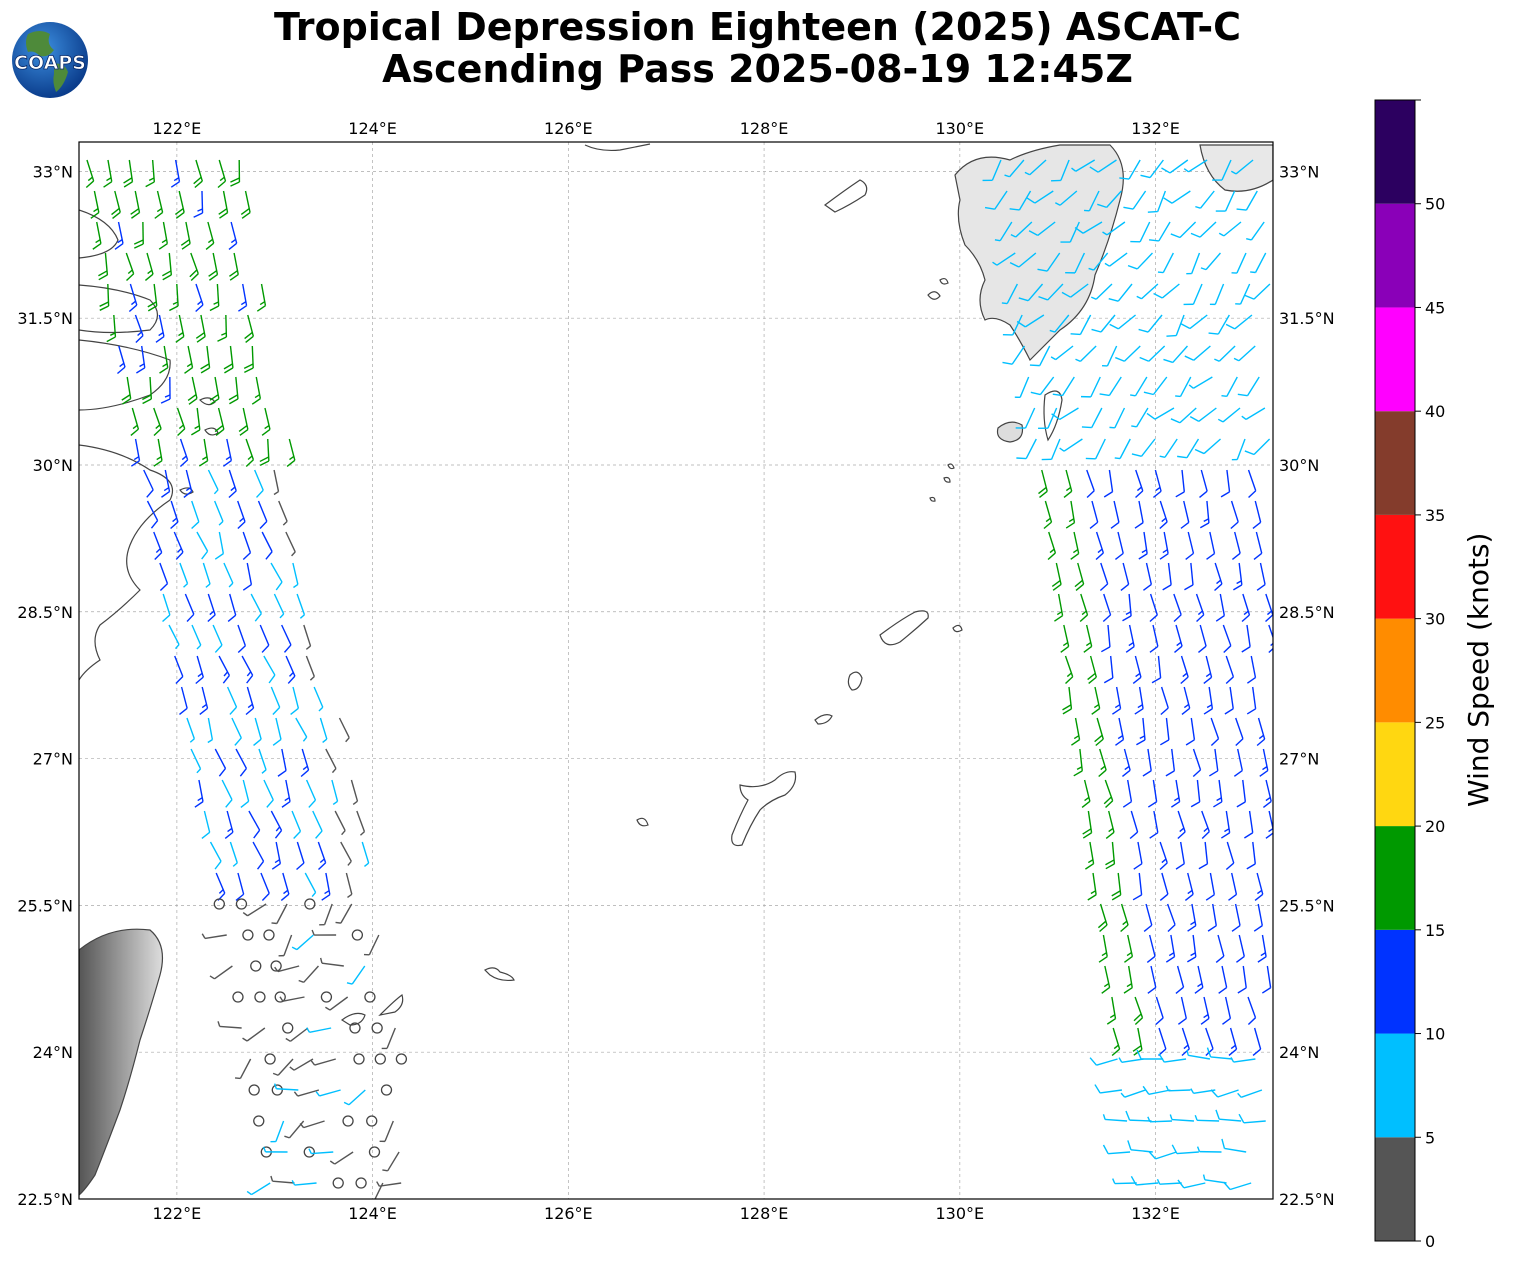  What do you see at coordinates (1435, 204) in the screenshot?
I see `colorbar-tick-label: 50` at bounding box center [1435, 204].